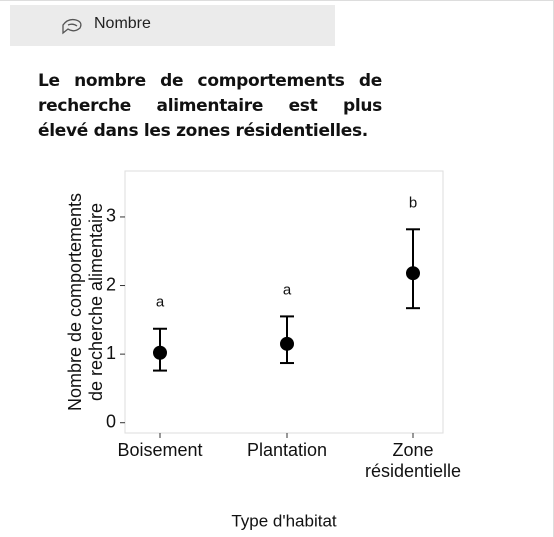 The width and height of the screenshot is (554, 537). I want to click on x-tick-label: Zone résidentielle, so click(413, 460).